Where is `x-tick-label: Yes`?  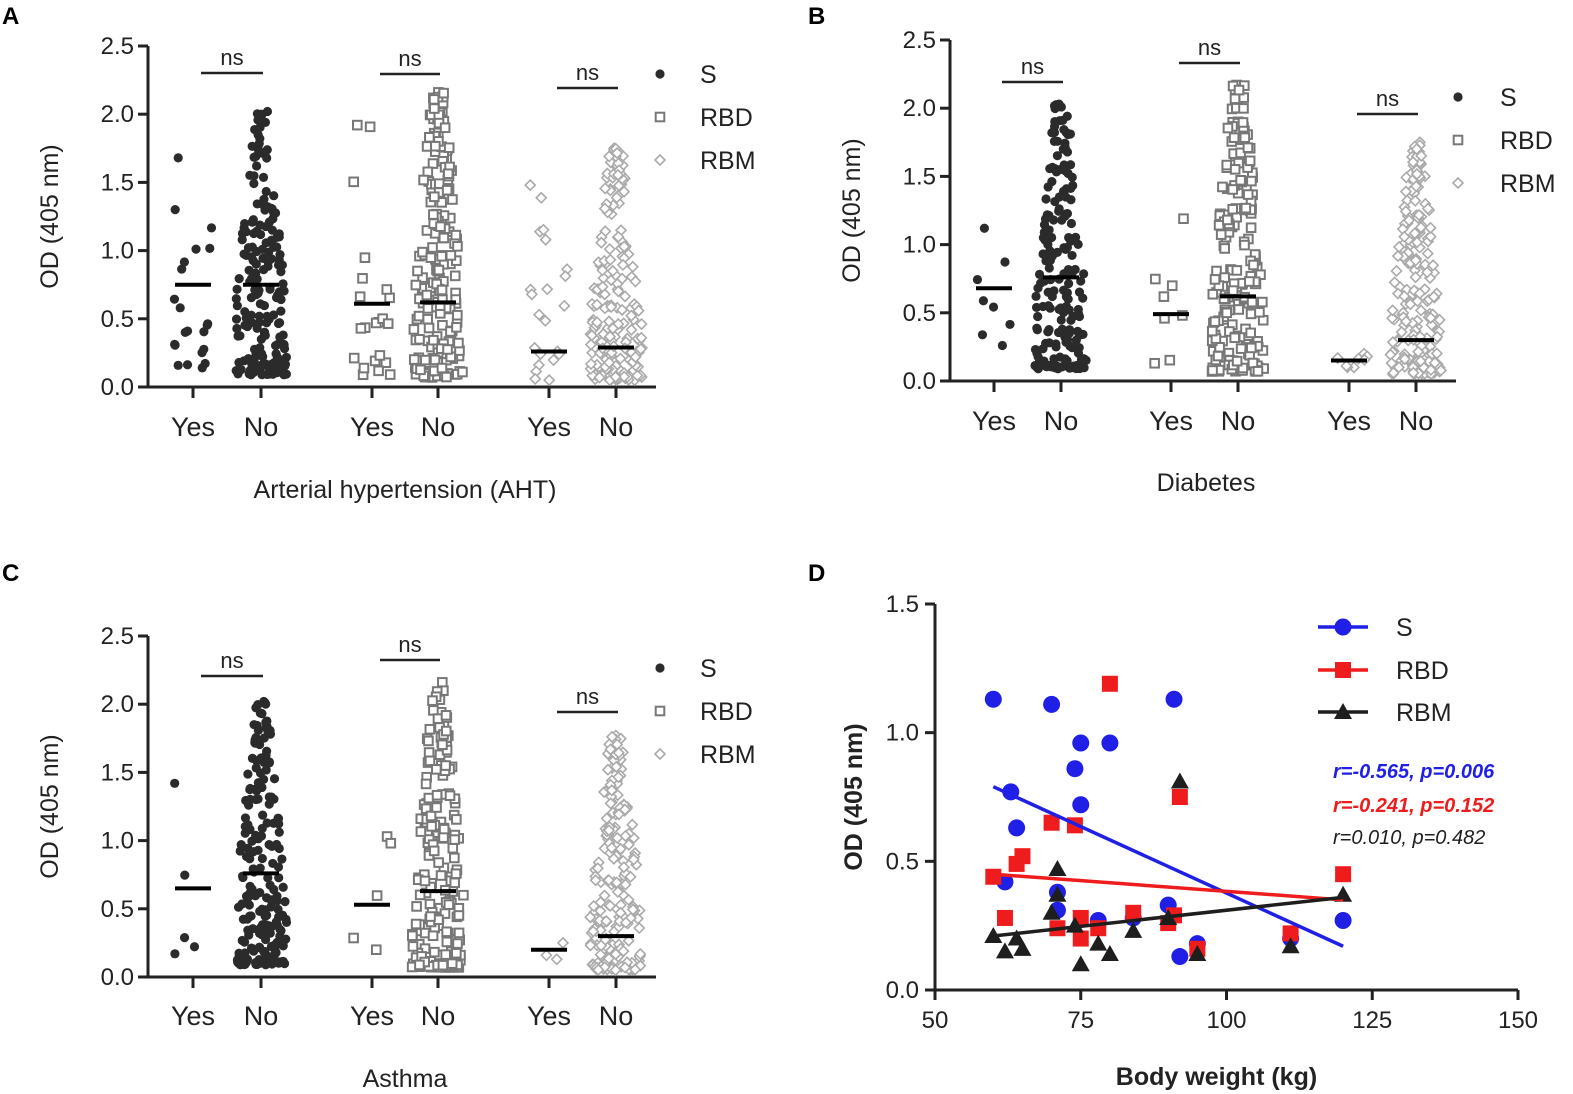
x-tick-label: Yes is located at coordinates (193, 1016).